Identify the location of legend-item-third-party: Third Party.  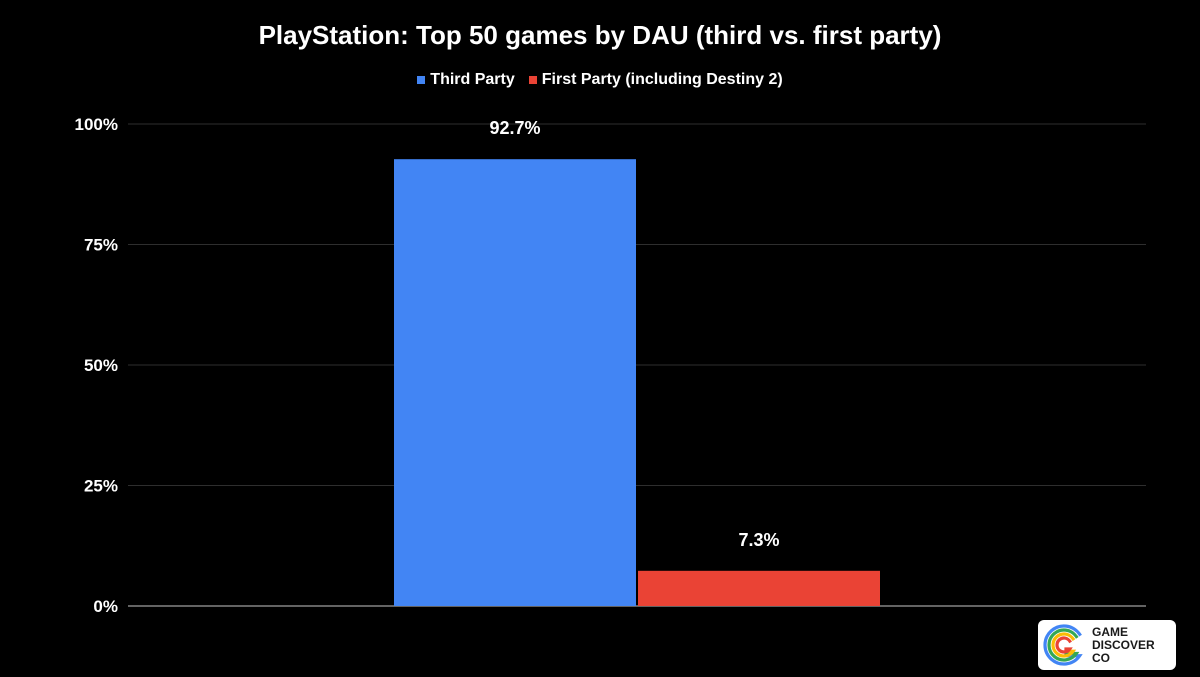
(466, 80).